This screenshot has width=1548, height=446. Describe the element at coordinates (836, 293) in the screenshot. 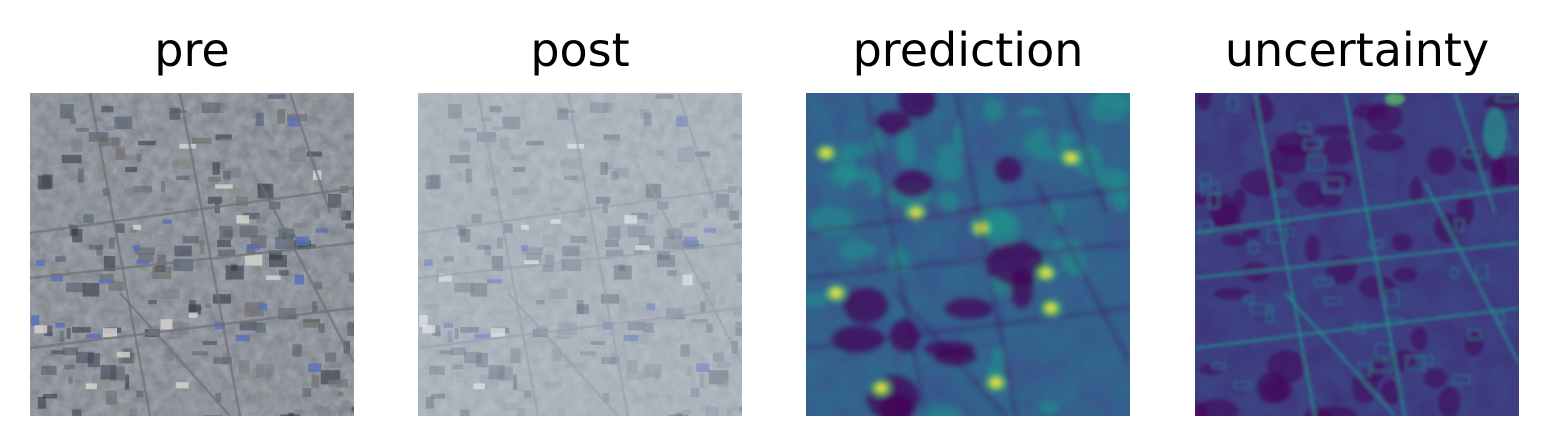

I see `hotspot-core` at that location.